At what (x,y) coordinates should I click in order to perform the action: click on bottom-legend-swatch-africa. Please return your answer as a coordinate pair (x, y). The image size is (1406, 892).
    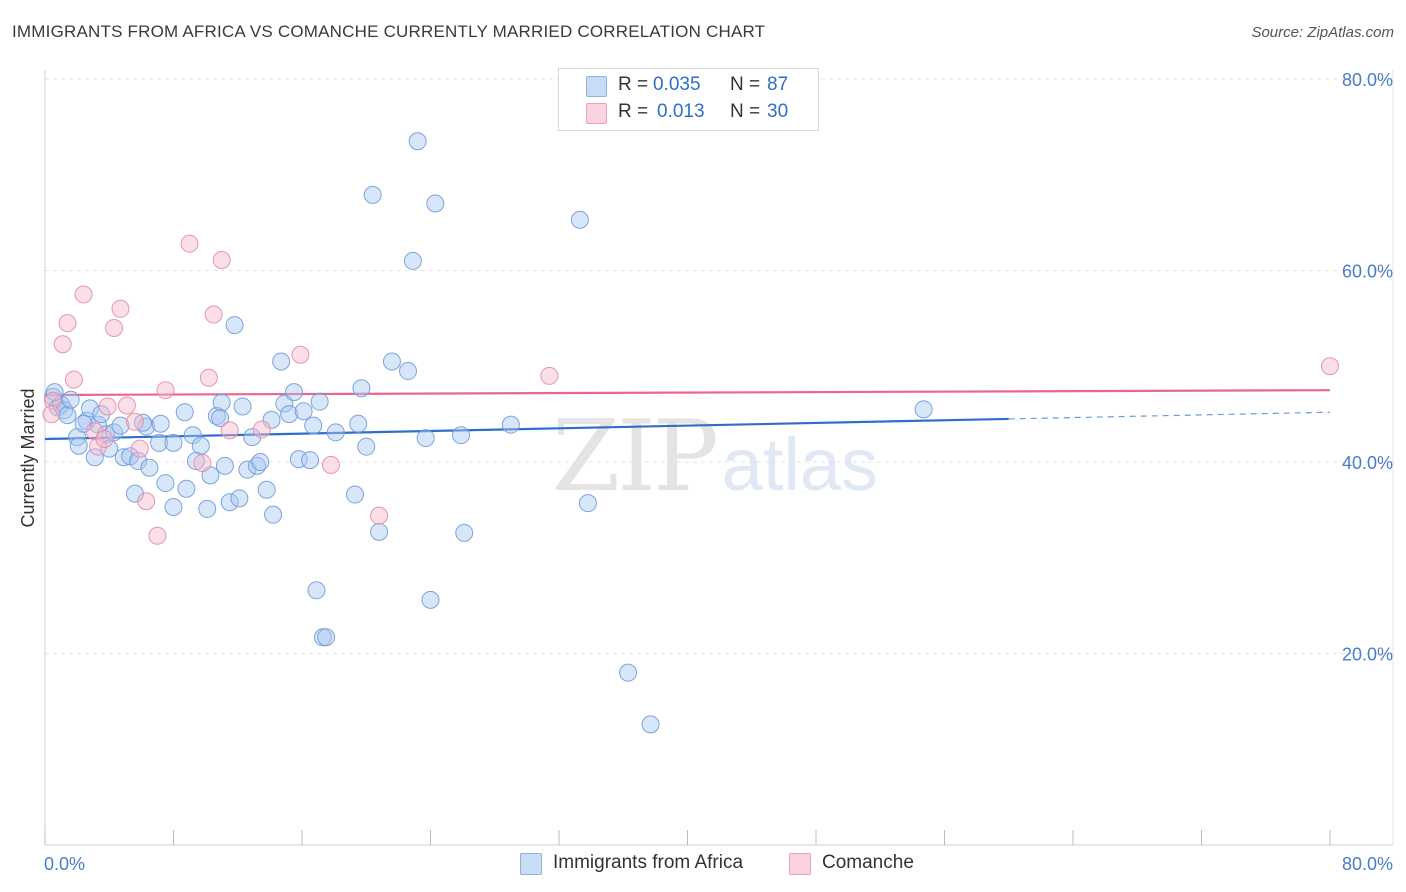
    Looking at the image, I should click on (531, 864).